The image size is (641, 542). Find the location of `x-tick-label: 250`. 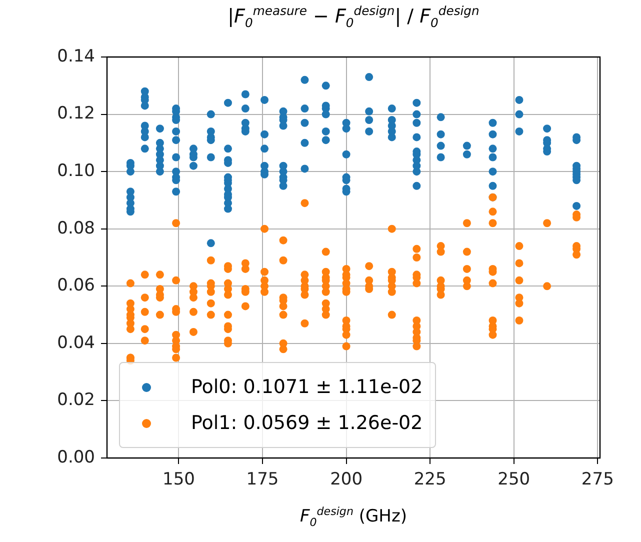

x-tick-label: 250 is located at coordinates (514, 480).